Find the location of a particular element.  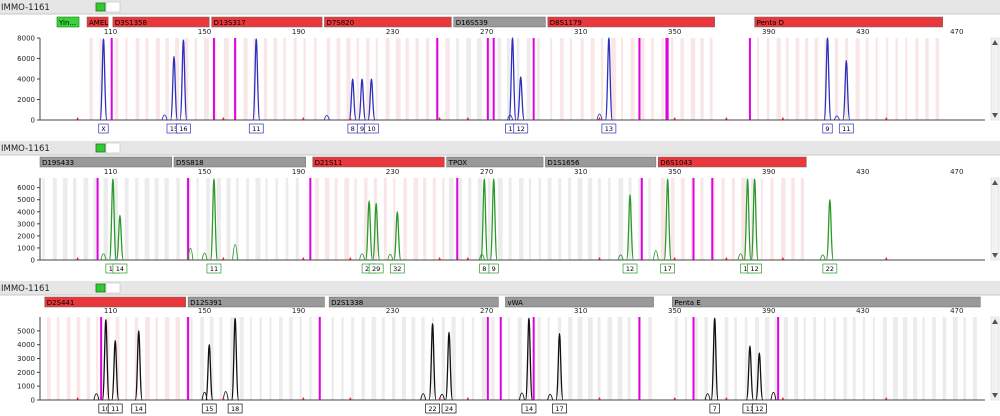

locus-d12s391 is located at coordinates (256, 302).